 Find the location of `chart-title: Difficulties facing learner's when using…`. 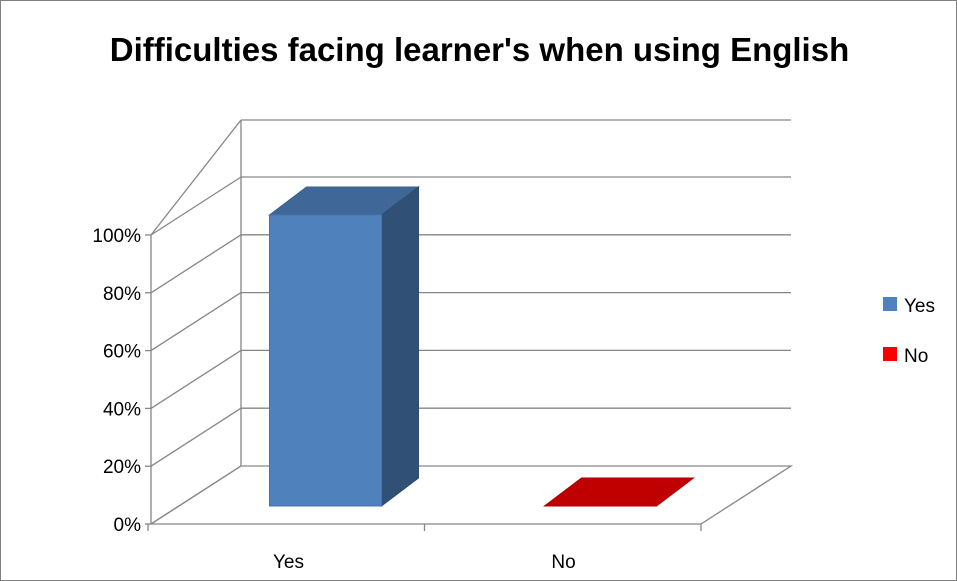

chart-title: Difficulties facing learner's when using… is located at coordinates (479, 49).